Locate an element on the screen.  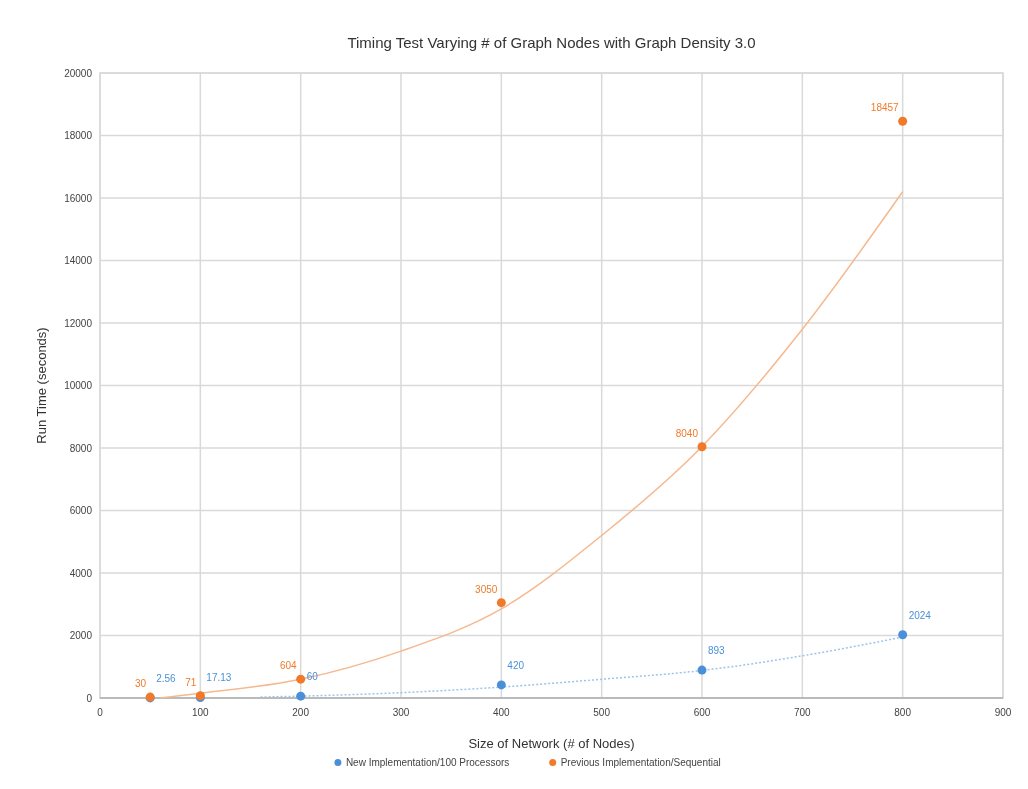
chart-title: Timing Test Varying # of Graph Nodes with Graph Density 3.0 is located at coordinates (551, 42).